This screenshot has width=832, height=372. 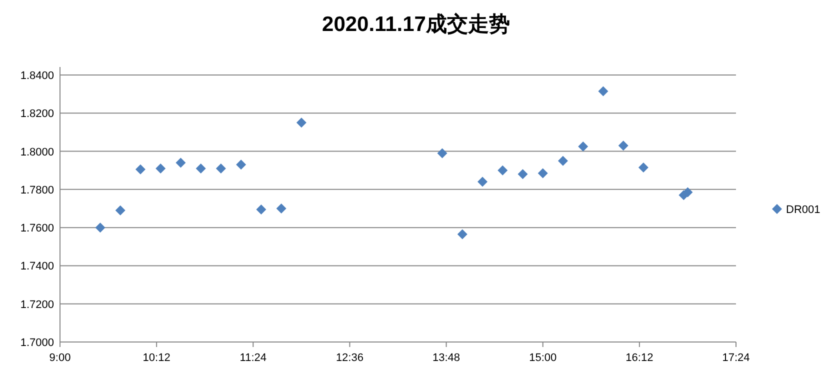 What do you see at coordinates (736, 358) in the screenshot?
I see `x-tick-label: 17:24` at bounding box center [736, 358].